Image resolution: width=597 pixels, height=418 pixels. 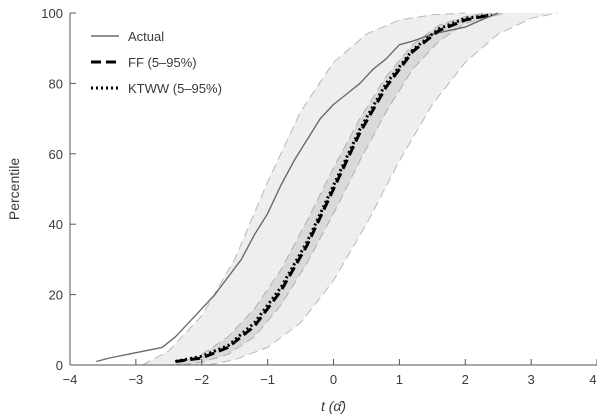 What do you see at coordinates (135, 379) in the screenshot?
I see `x-tick-label: −3` at bounding box center [135, 379].